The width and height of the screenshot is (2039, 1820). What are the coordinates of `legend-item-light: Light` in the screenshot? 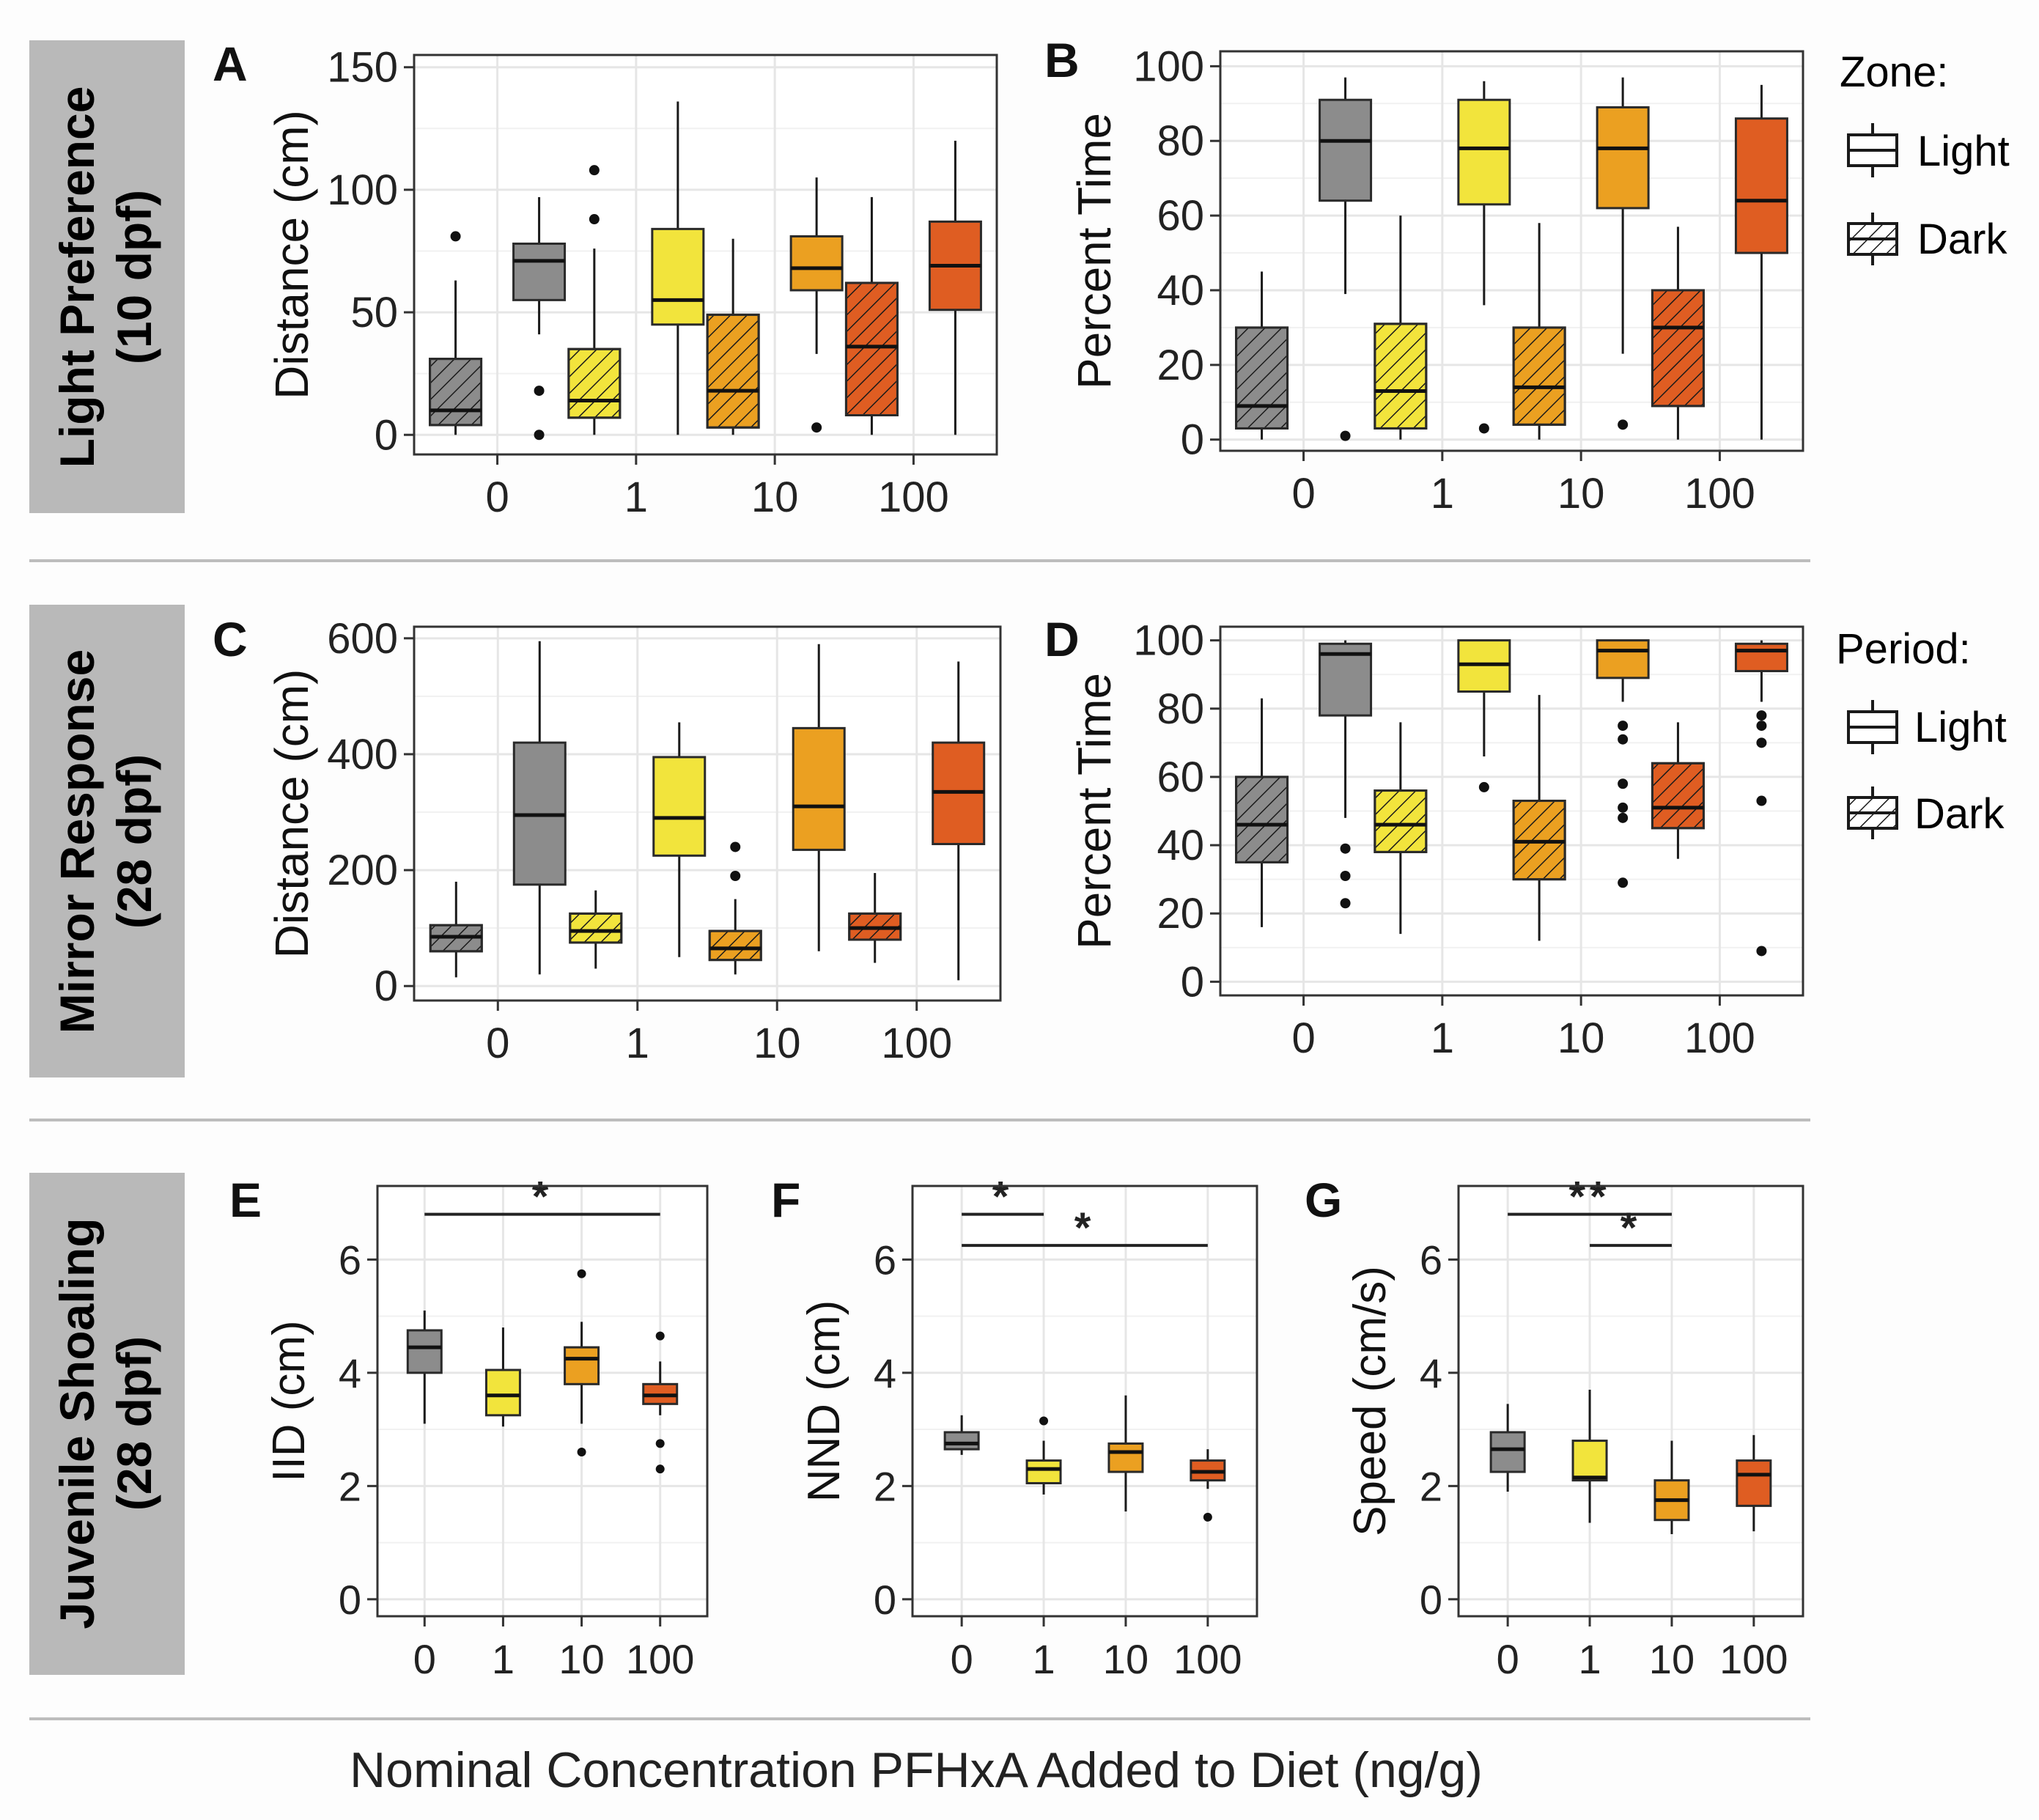 It's located at (1961, 727).